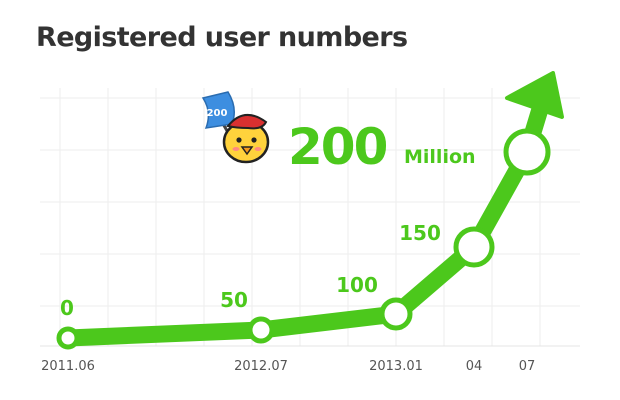 Image resolution: width=620 pixels, height=400 pixels. What do you see at coordinates (67, 308) in the screenshot?
I see `data-label: 0` at bounding box center [67, 308].